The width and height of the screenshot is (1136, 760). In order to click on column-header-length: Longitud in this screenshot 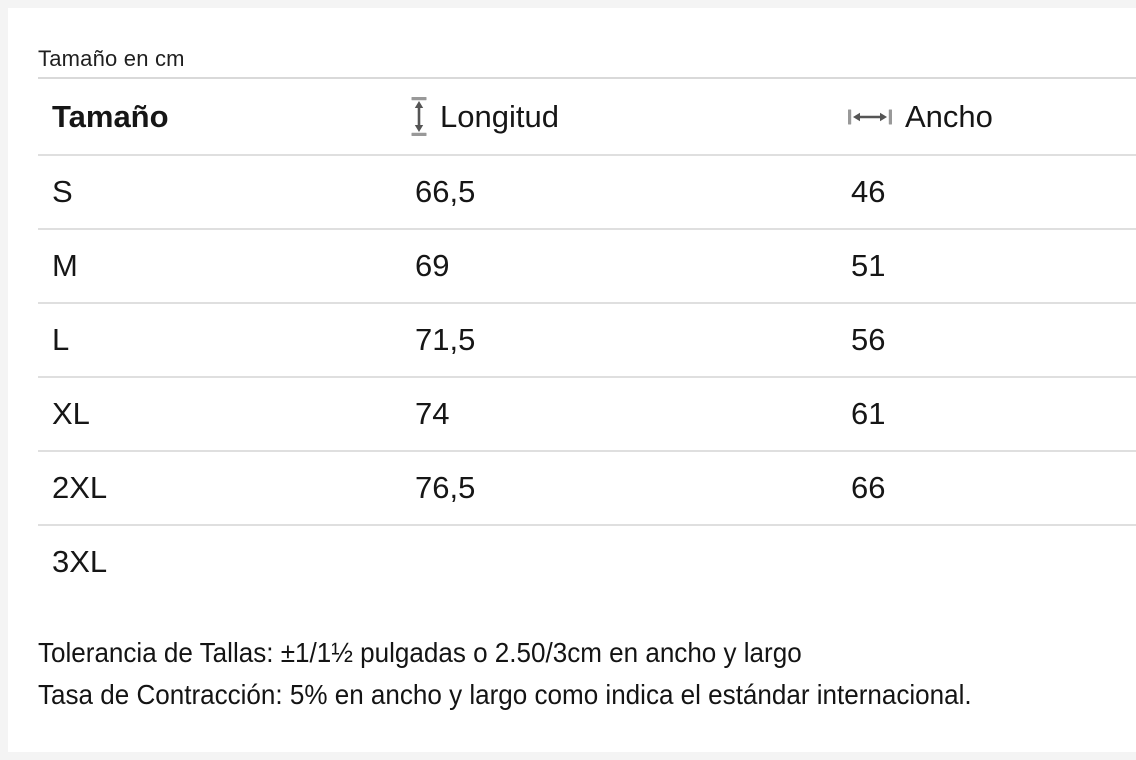, I will do `click(628, 116)`.